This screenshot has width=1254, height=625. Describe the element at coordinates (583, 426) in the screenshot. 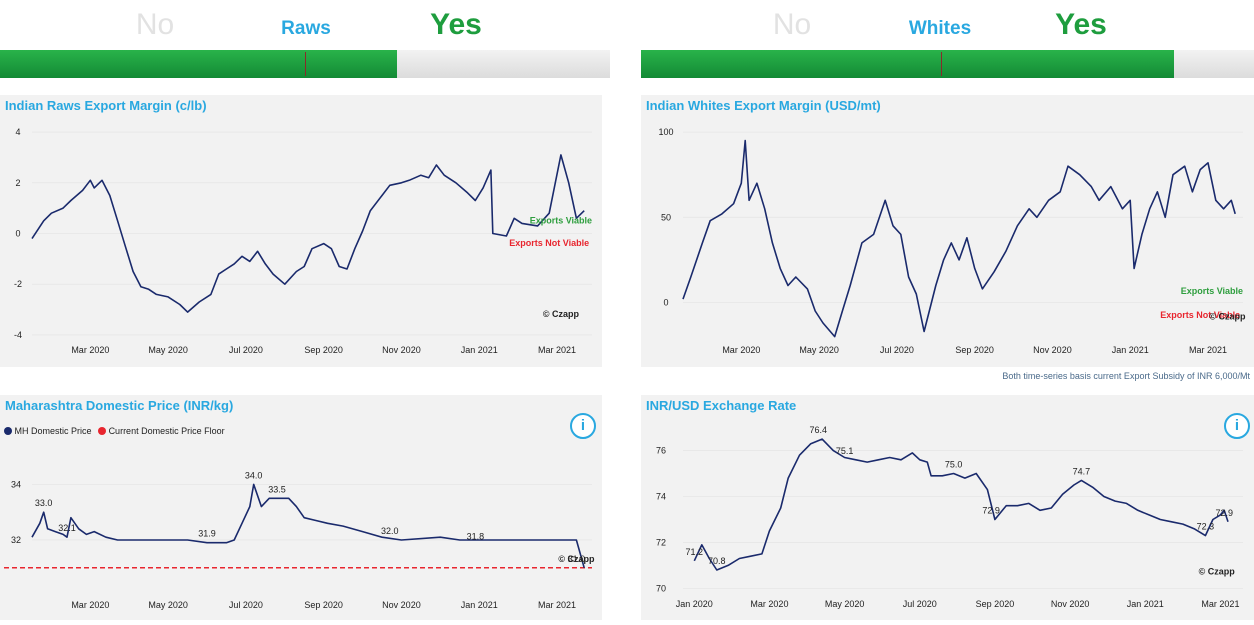

I see `domestic-price-info-icon: i` at that location.